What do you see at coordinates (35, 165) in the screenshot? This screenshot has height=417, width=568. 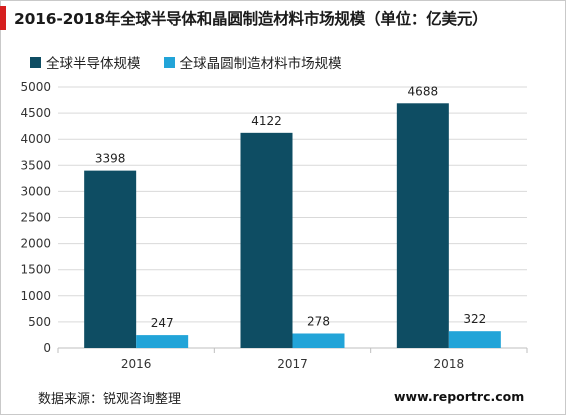 I see `y-tick-label: 3500` at bounding box center [35, 165].